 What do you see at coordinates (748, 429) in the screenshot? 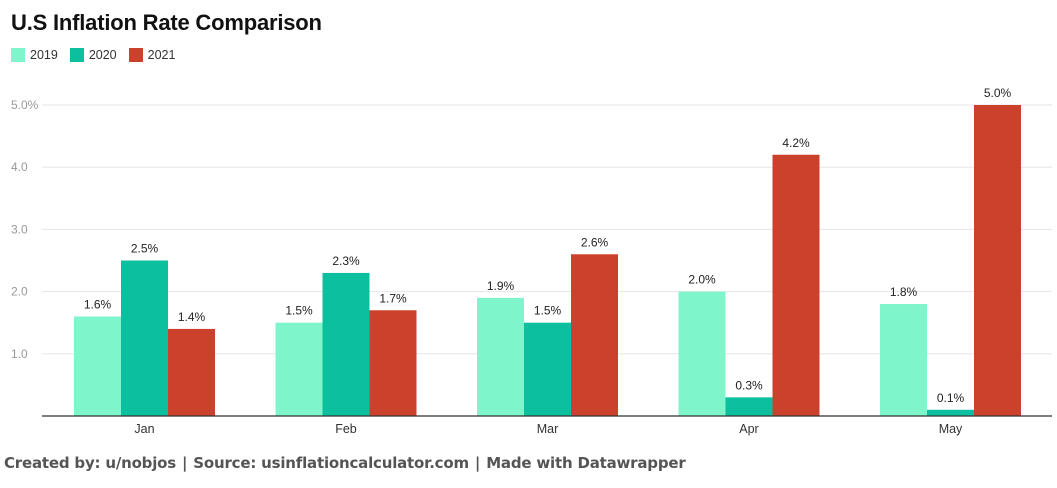
I see `x-tick-label: Apr` at bounding box center [748, 429].